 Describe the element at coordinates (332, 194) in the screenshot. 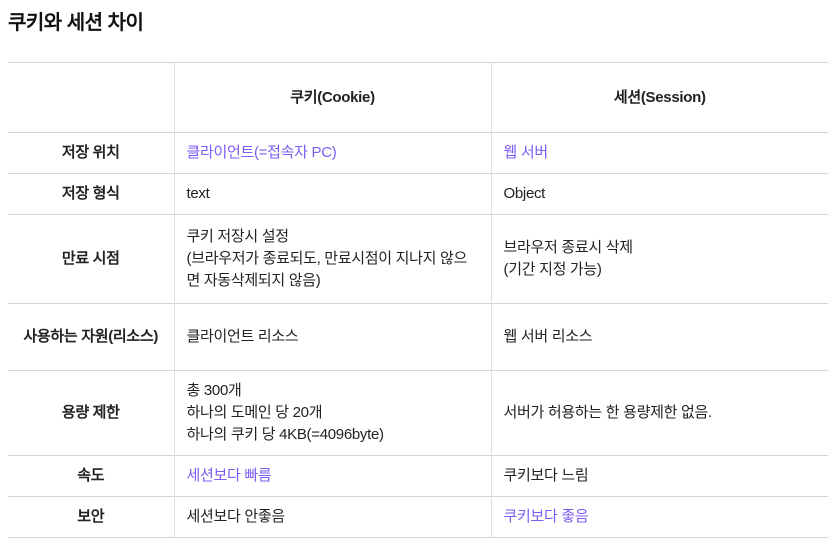

I see `cookie-cell: text` at that location.